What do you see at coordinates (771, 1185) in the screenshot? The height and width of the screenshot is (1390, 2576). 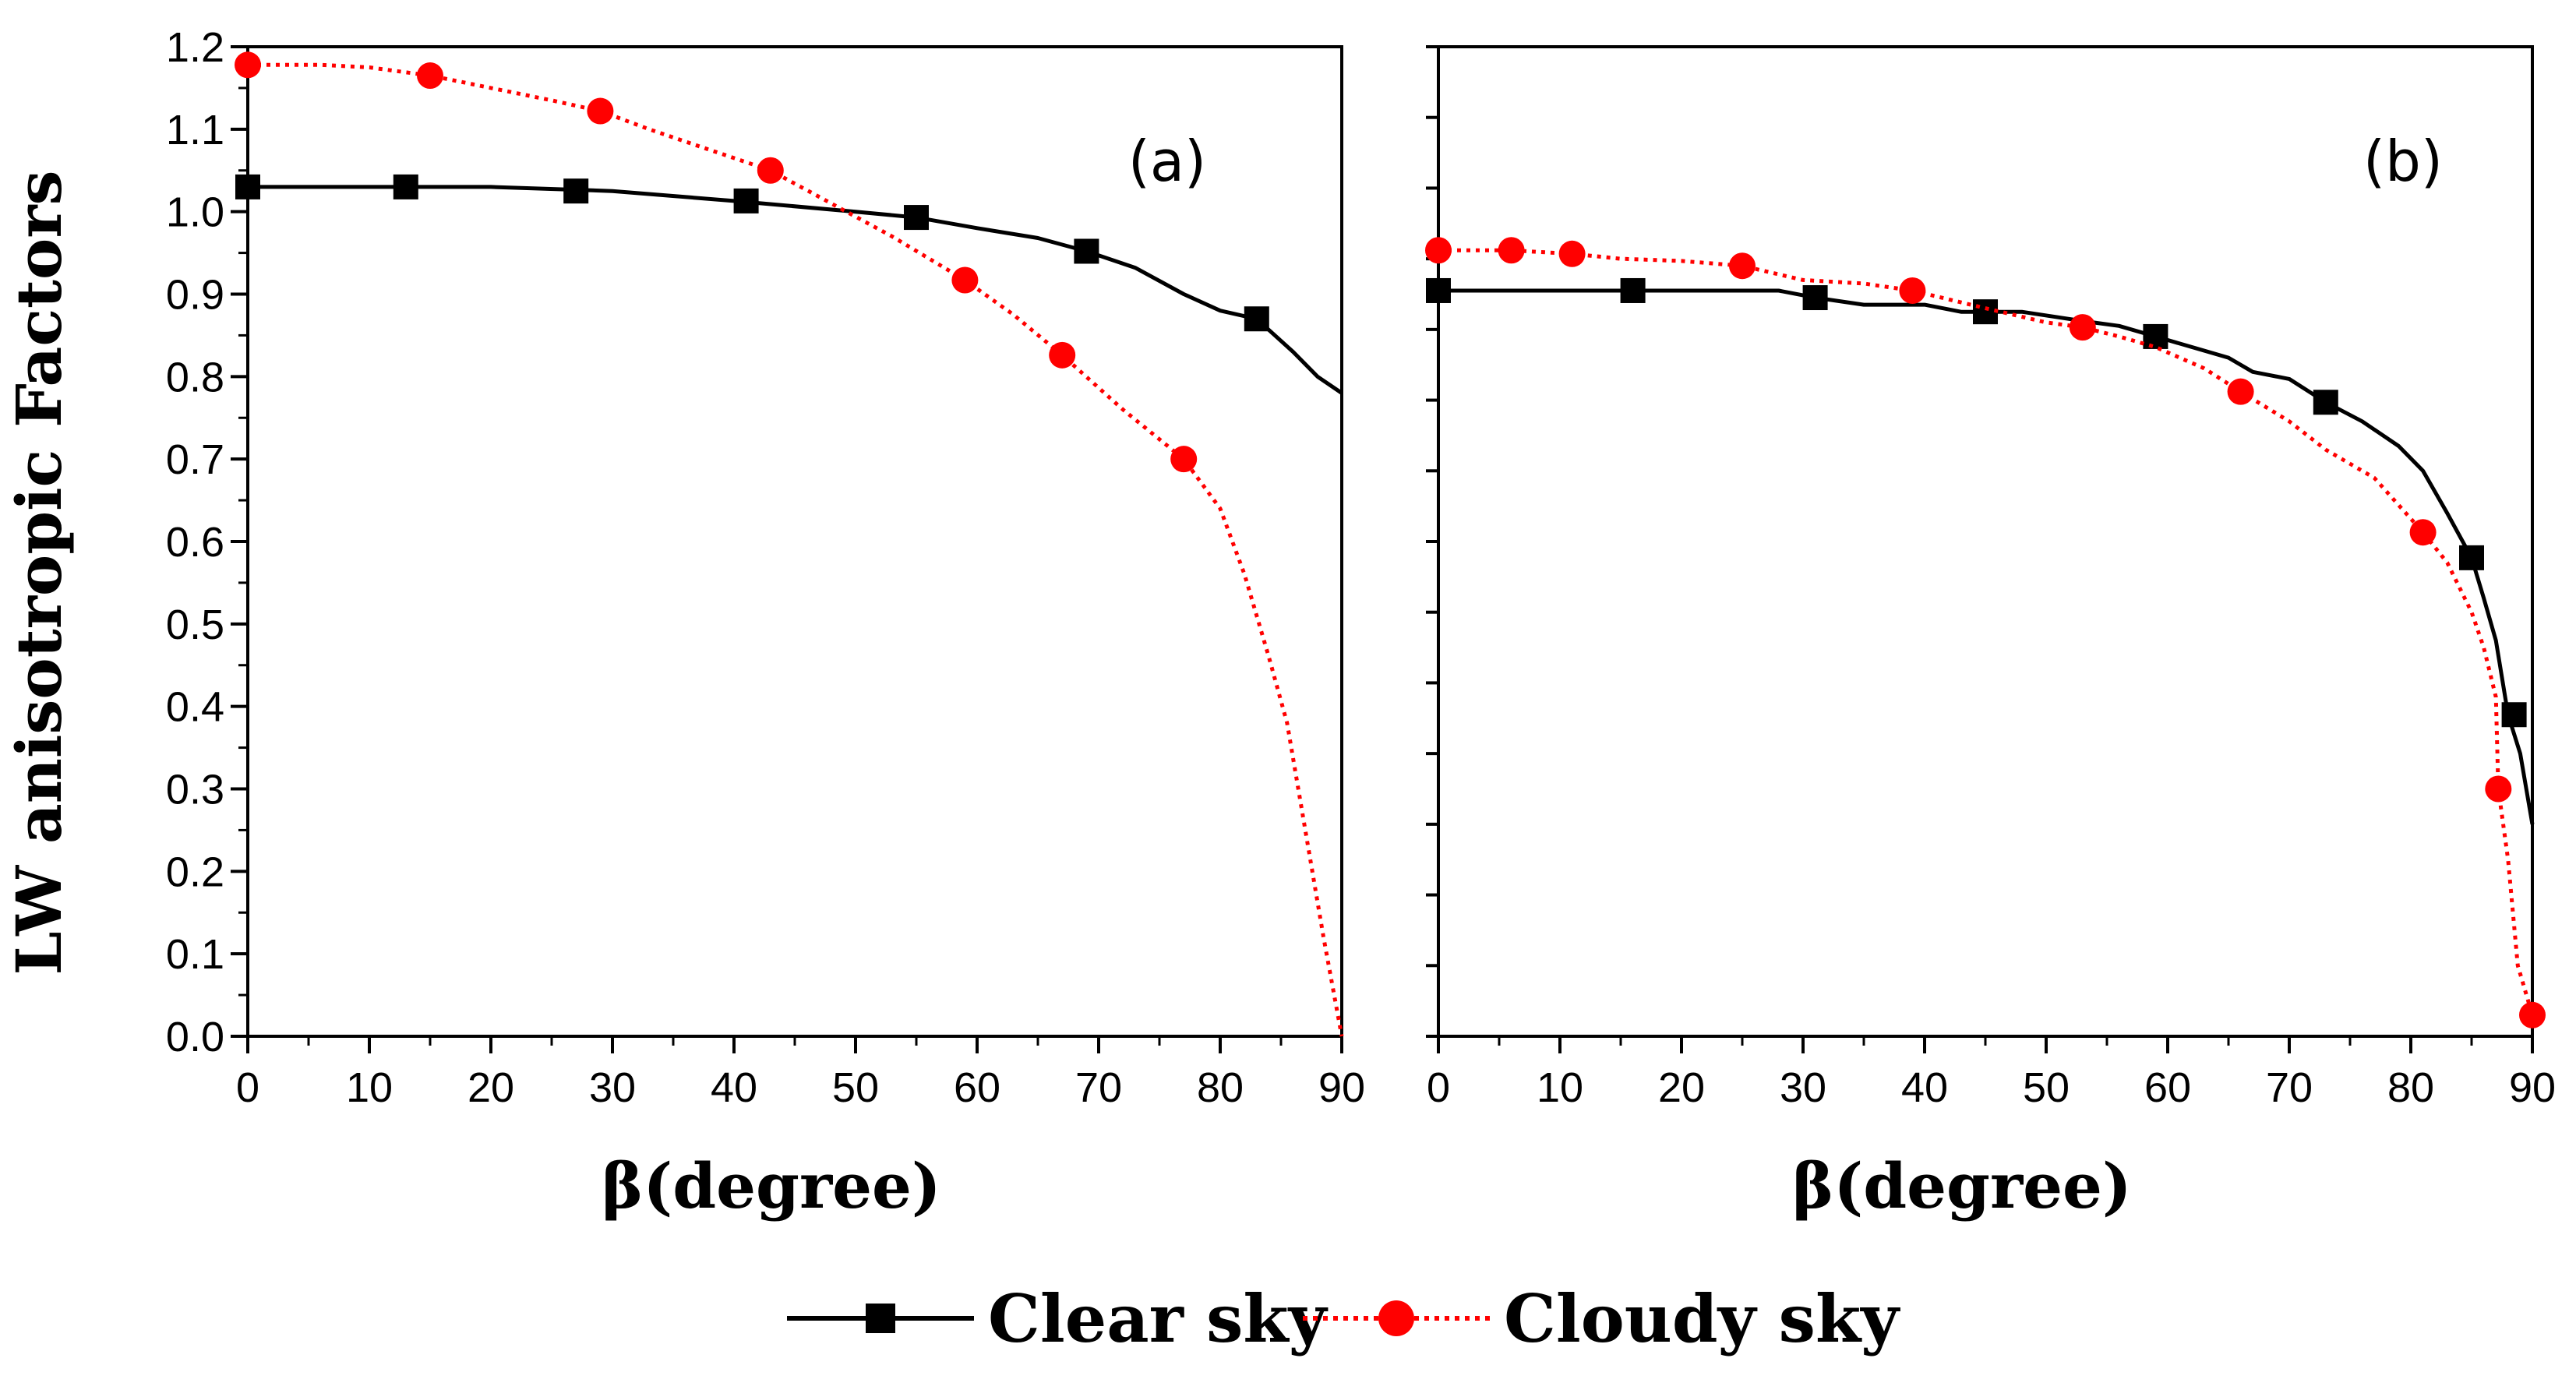 I see `panel-a-x-axis-title: β(degree)` at bounding box center [771, 1185].